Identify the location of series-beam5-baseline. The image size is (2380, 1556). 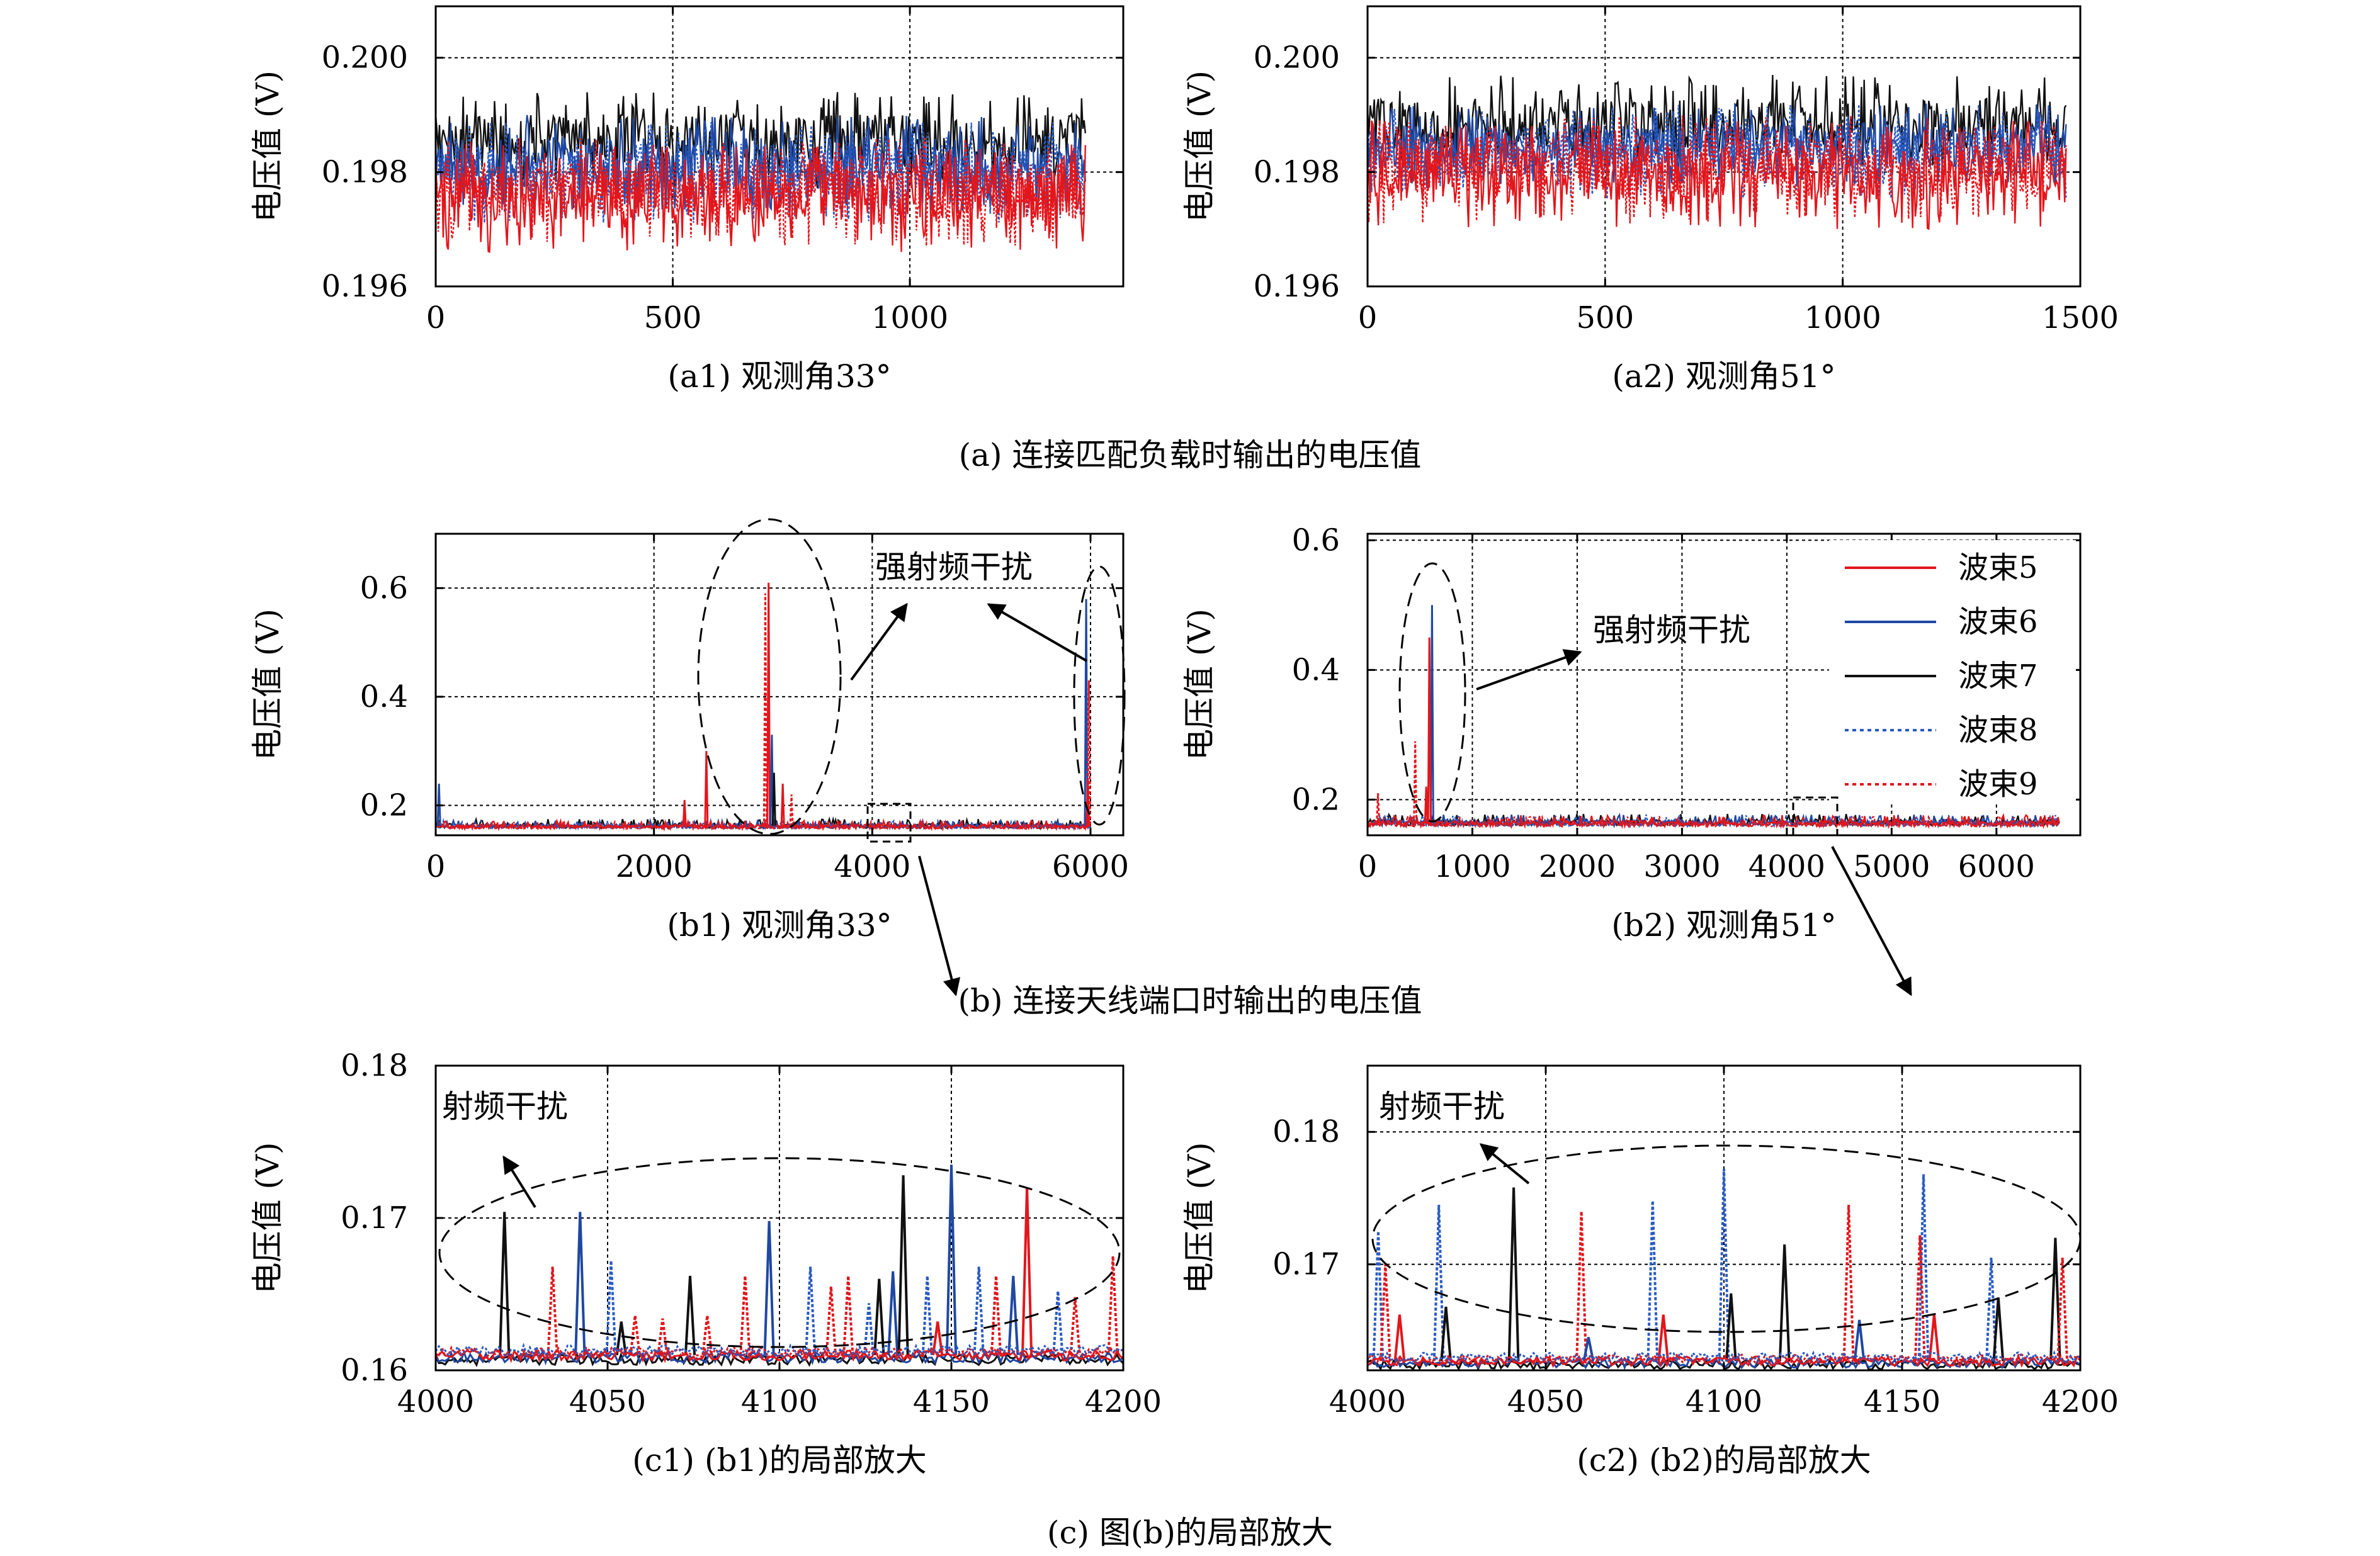
(779, 1354).